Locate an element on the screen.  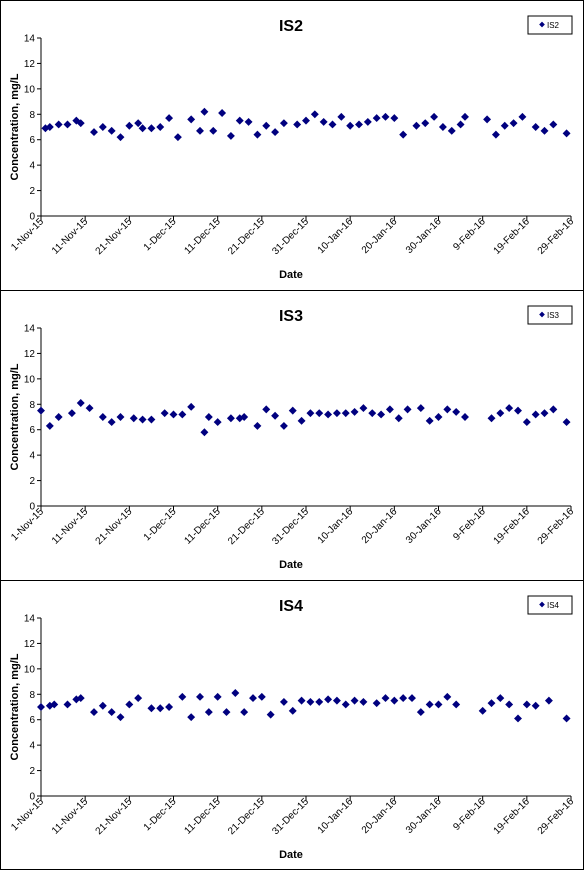
legend-marker is located at coordinates (542, 604).